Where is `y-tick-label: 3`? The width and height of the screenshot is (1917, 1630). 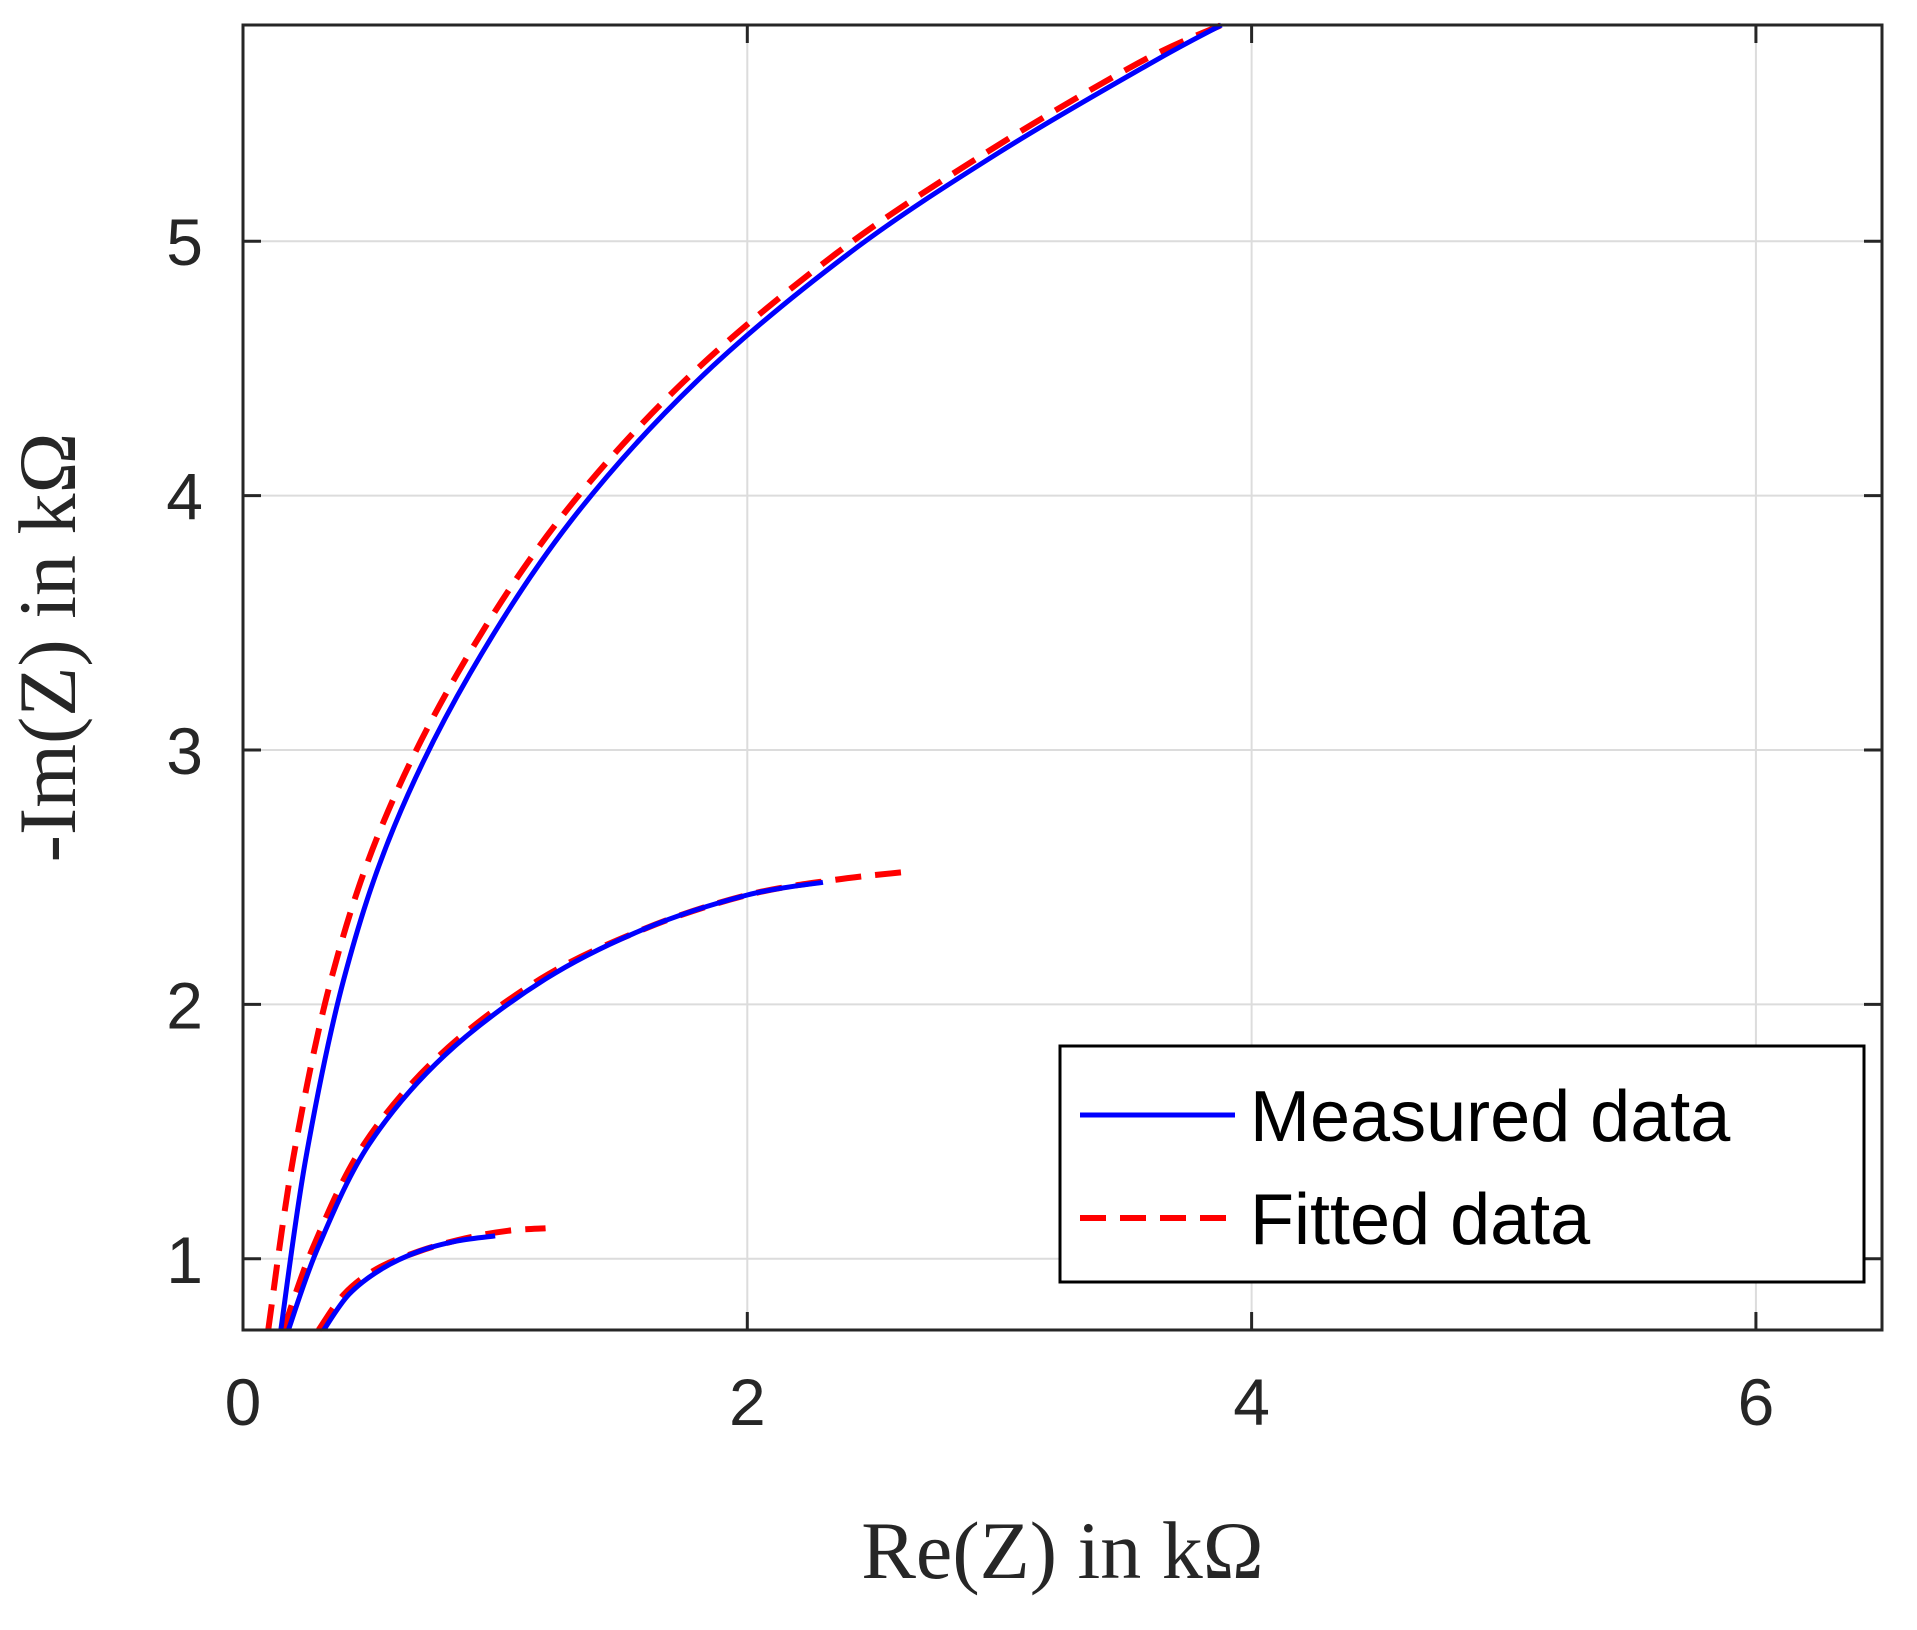
y-tick-label: 3 is located at coordinates (184, 751).